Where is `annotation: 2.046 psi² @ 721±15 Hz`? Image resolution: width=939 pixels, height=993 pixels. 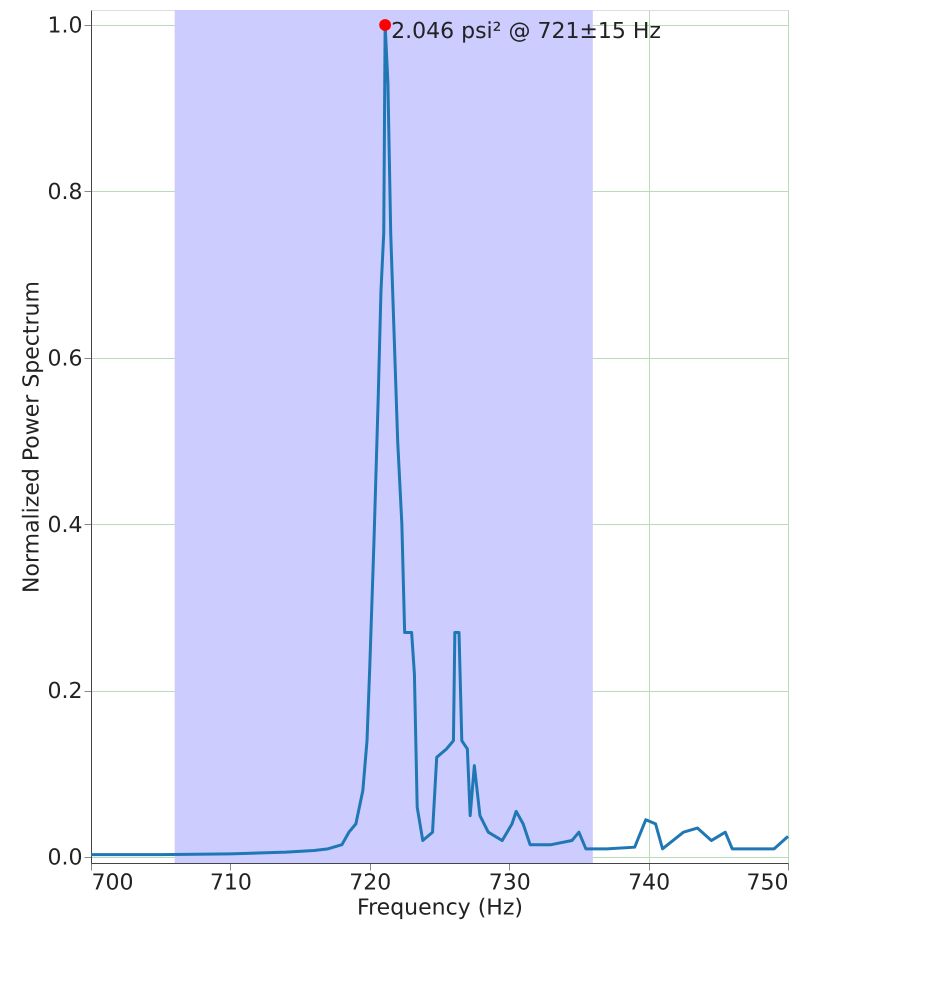
annotation: 2.046 psi² @ 721±15 Hz is located at coordinates (526, 31).